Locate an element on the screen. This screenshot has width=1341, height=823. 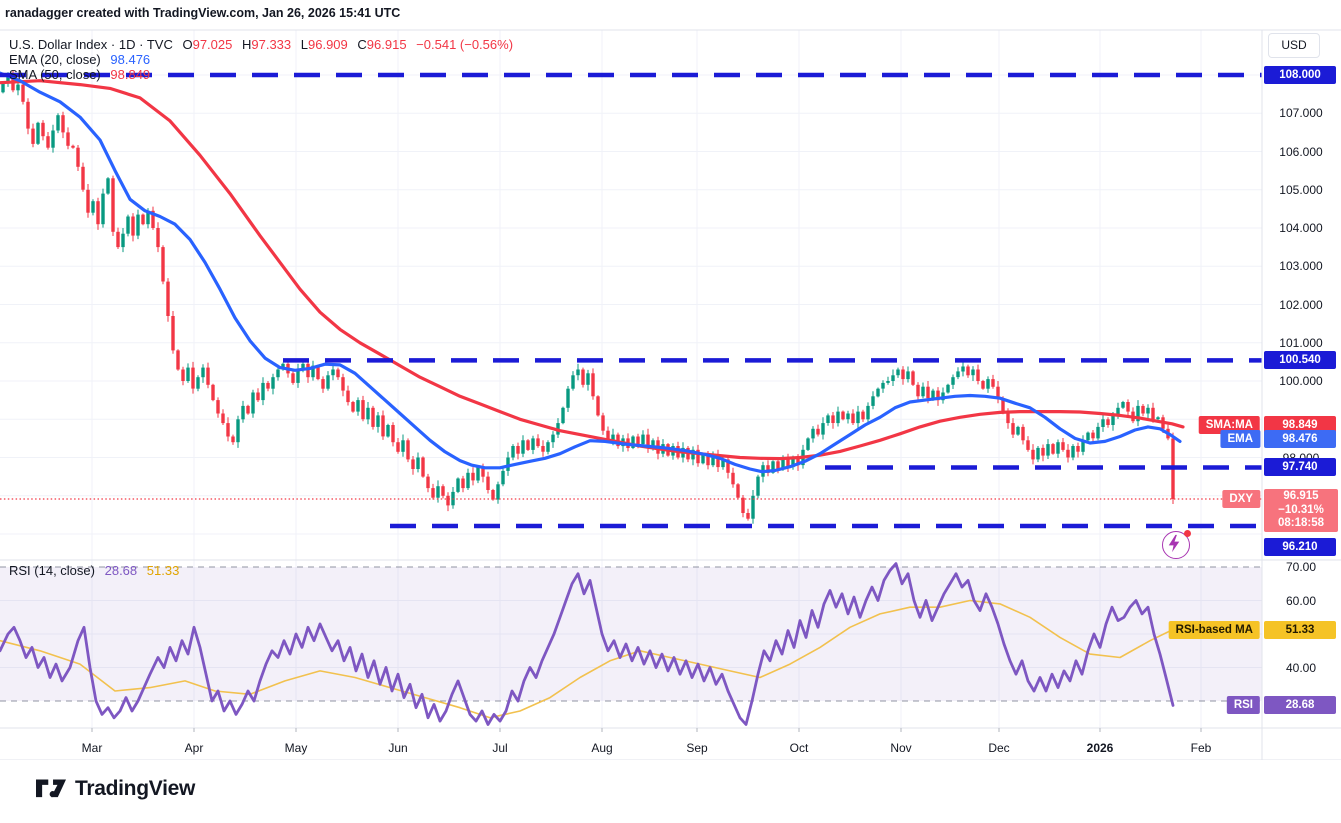
low-value: 96.909 is located at coordinates (328, 44).